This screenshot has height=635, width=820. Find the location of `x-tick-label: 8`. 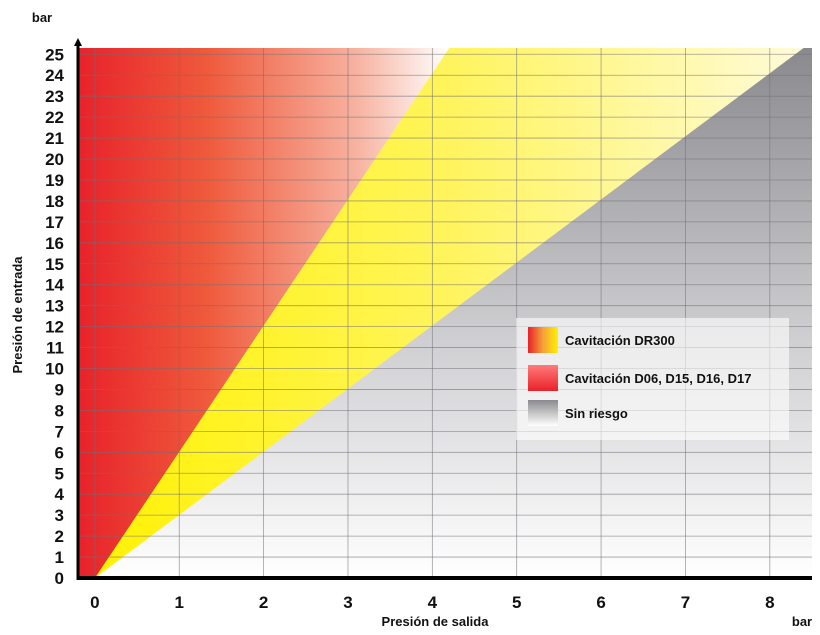

x-tick-label: 8 is located at coordinates (769, 602).